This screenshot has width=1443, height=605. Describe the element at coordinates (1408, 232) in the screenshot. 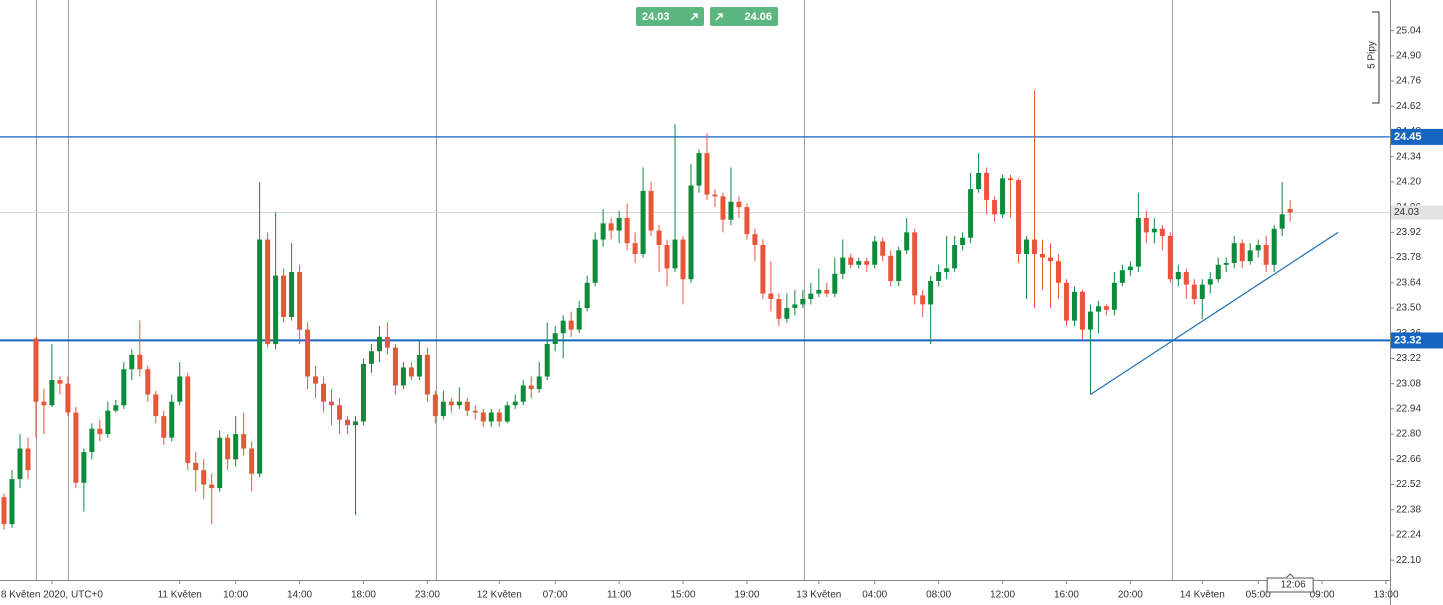

I see `y-tick-label: 23.92` at that location.